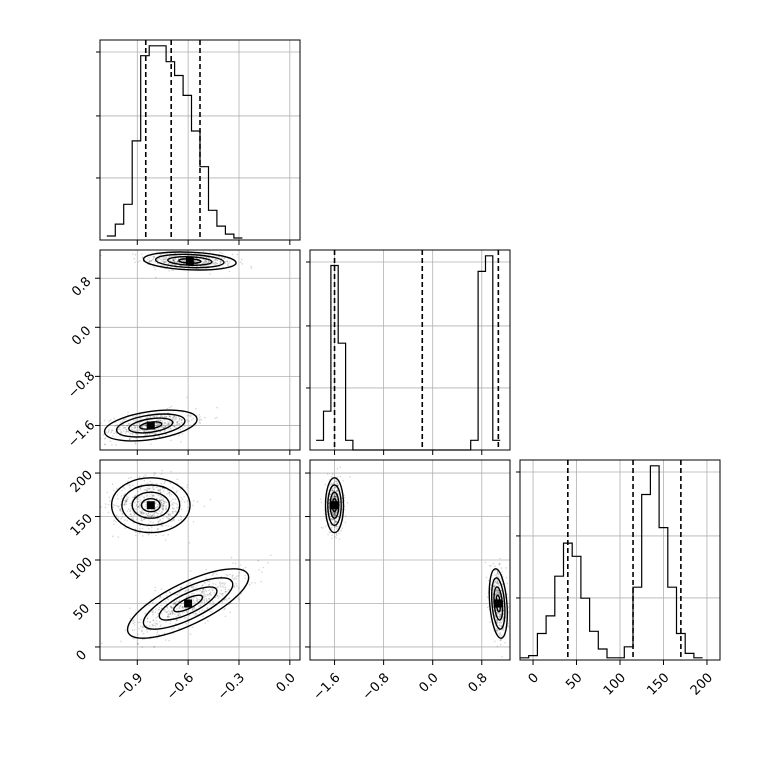 This screenshot has height=760, width=760. Describe the element at coordinates (478, 682) in the screenshot. I see `x-tick-label: 0.8` at that location.